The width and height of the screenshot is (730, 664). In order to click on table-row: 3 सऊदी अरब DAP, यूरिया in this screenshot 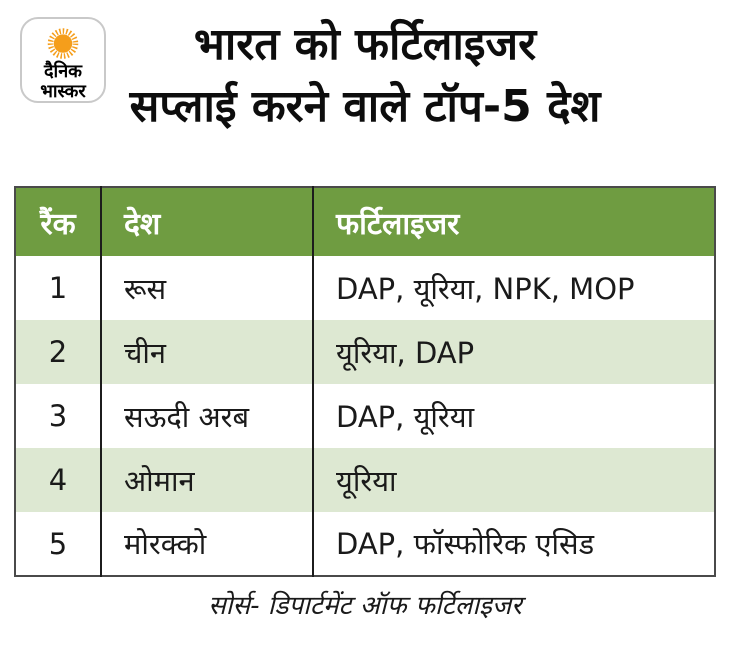, I will do `click(365, 416)`.